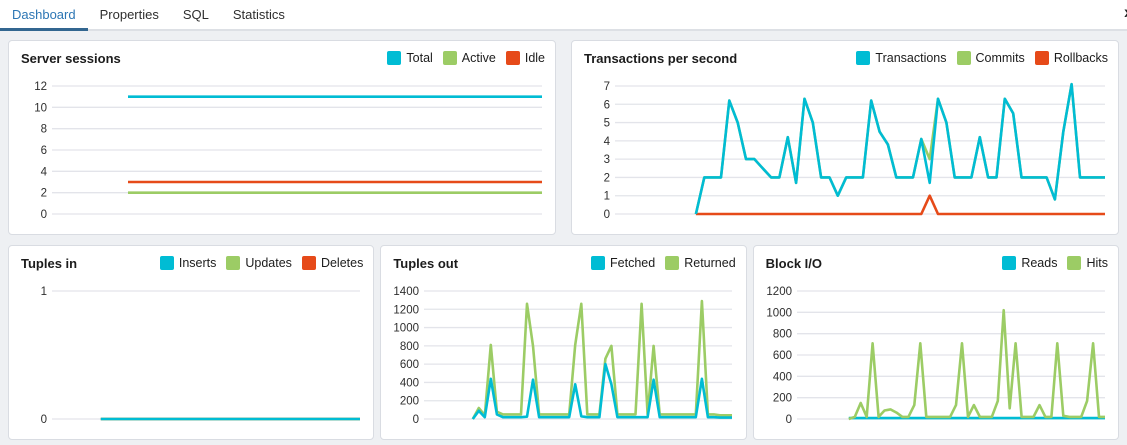 This screenshot has height=445, width=1127. I want to click on chart-svg: 0 1 2 3 4 5 6 7, so click(854, 151).